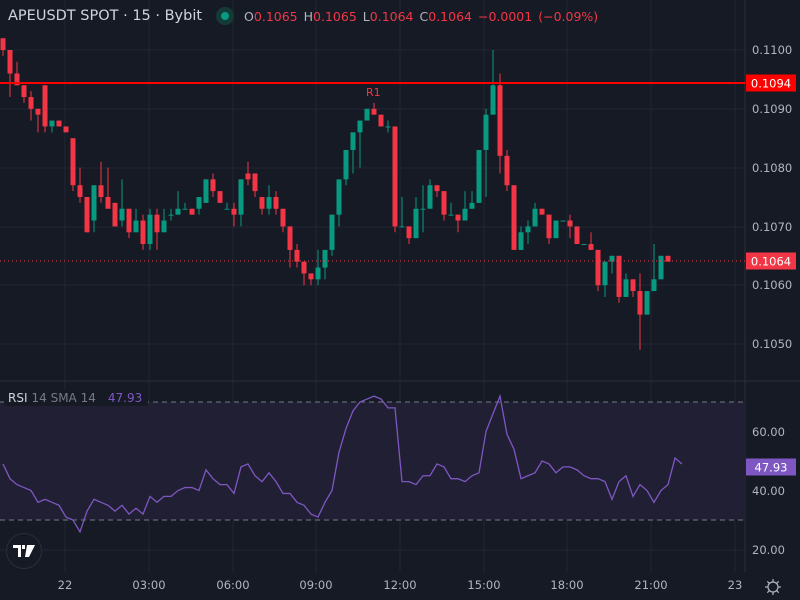 This screenshot has height=600, width=800. What do you see at coordinates (125, 398) in the screenshot?
I see `rsi-value: 47.93` at bounding box center [125, 398].